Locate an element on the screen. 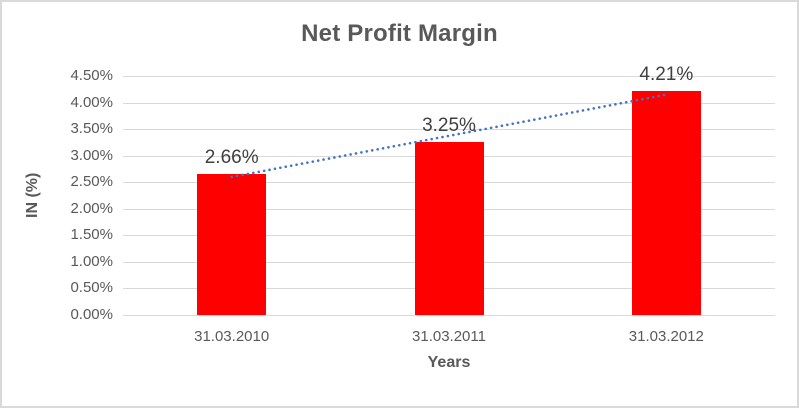 The width and height of the screenshot is (799, 408). y-tick-label: 2.00% is located at coordinates (91, 208).